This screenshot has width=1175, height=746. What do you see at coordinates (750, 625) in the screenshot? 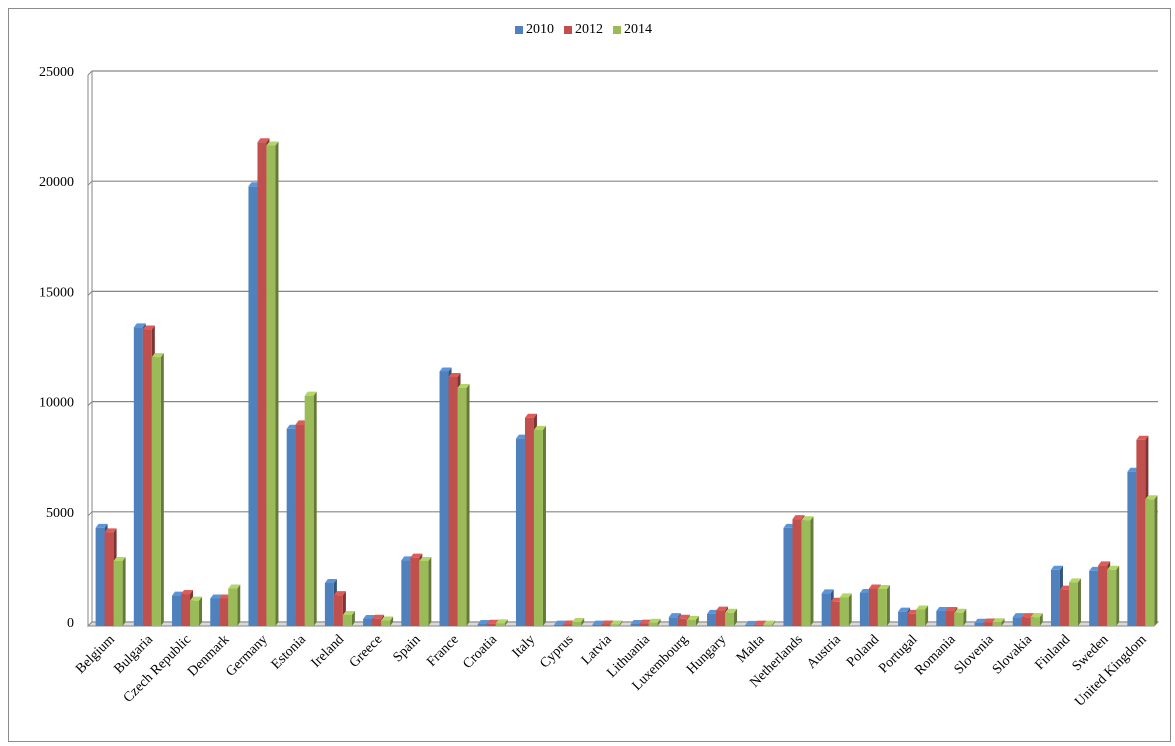
I see `bar-2010-malta` at bounding box center [750, 625].